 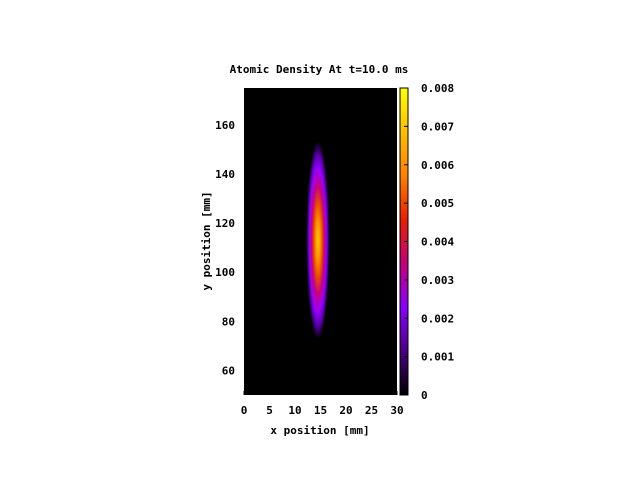 I want to click on y-tick-label: 80, so click(x=228, y=321).